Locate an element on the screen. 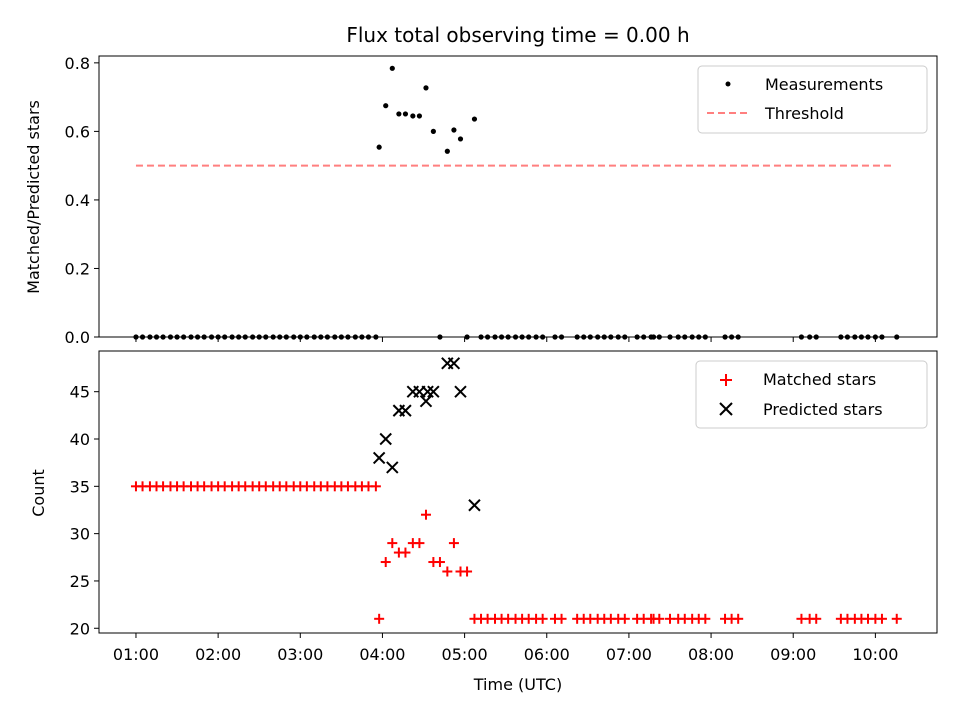  legend-matched-label: Matched stars is located at coordinates (819, 379).